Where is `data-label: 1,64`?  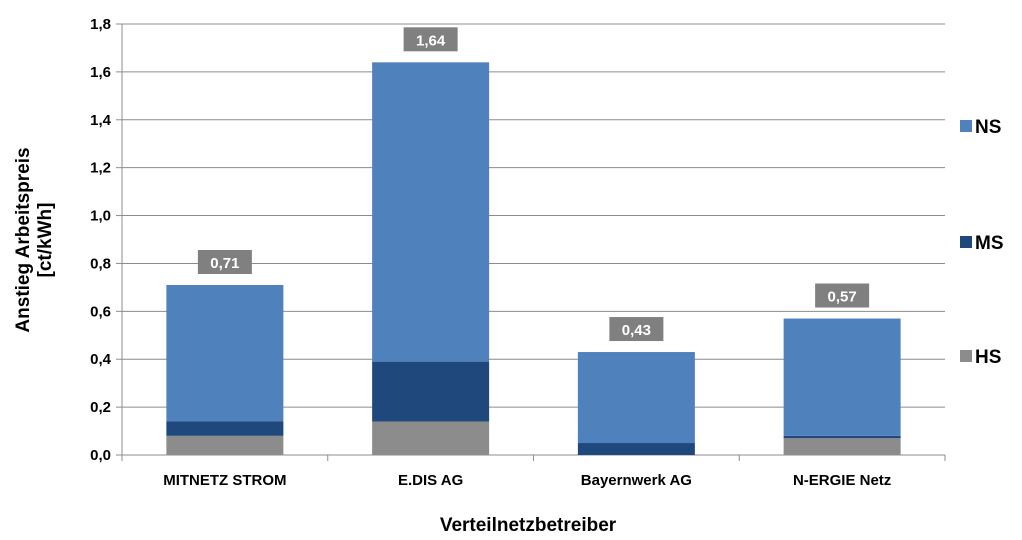
data-label: 1,64 is located at coordinates (431, 40).